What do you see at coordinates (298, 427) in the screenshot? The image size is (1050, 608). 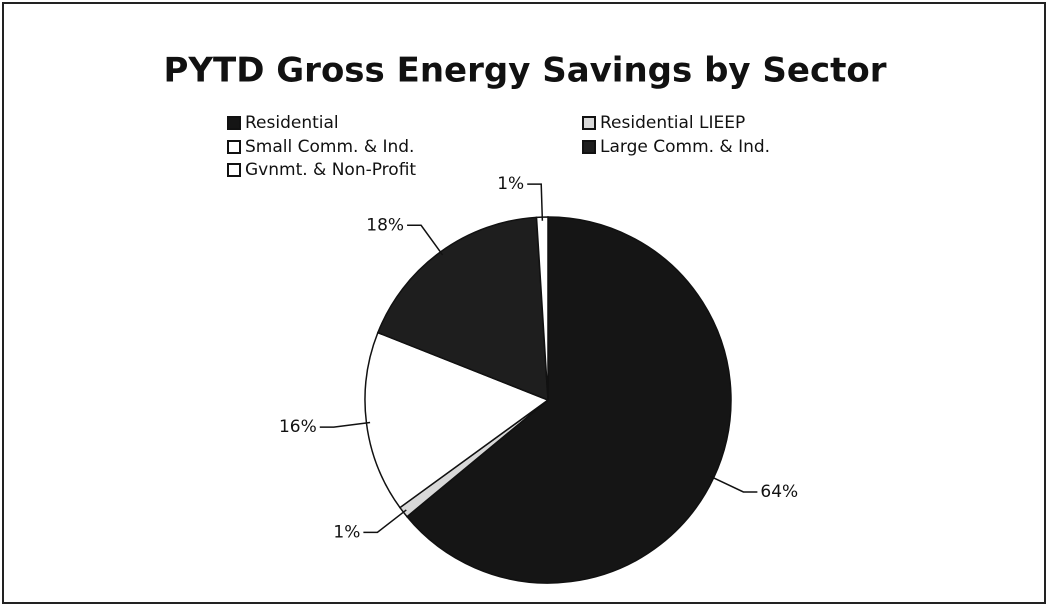 I see `data-label: 16%` at bounding box center [298, 427].